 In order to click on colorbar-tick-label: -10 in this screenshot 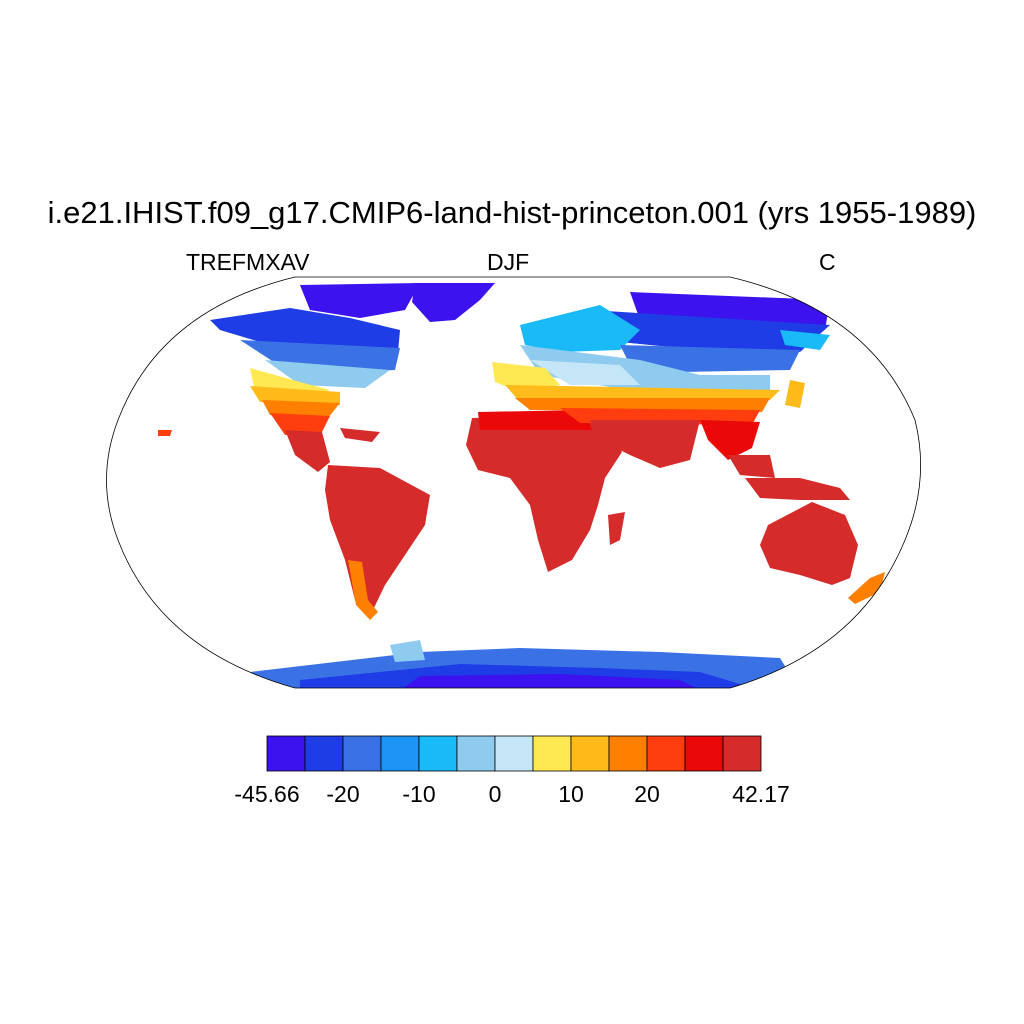, I will do `click(419, 794)`.